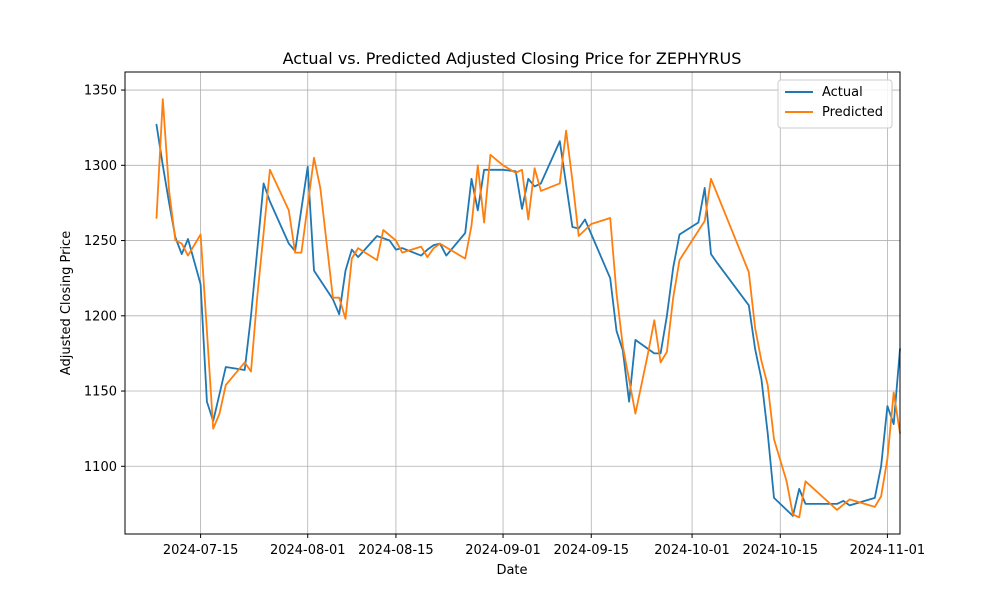 This screenshot has height=600, width=1000. What do you see at coordinates (852, 112) in the screenshot?
I see `legend-label-predicted: Predicted` at bounding box center [852, 112].